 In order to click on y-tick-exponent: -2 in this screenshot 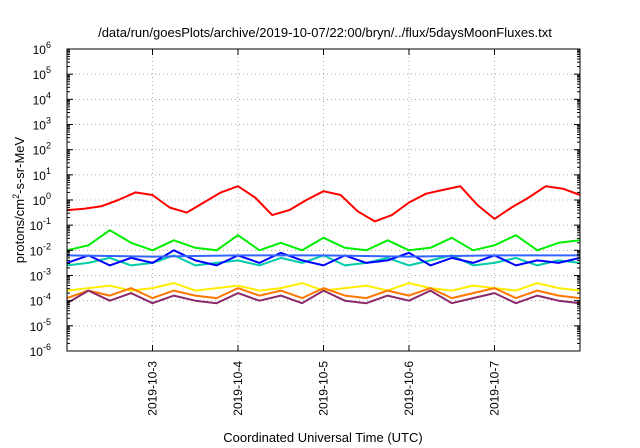, I will do `click(47, 246)`.